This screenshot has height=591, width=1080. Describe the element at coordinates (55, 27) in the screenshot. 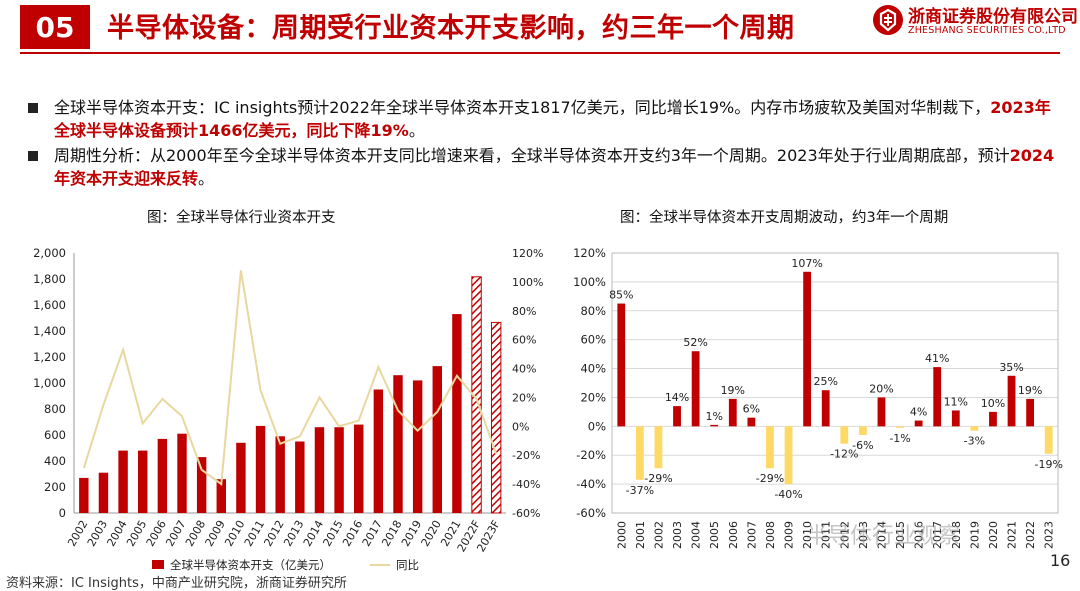

I see `section-badge: 05` at that location.